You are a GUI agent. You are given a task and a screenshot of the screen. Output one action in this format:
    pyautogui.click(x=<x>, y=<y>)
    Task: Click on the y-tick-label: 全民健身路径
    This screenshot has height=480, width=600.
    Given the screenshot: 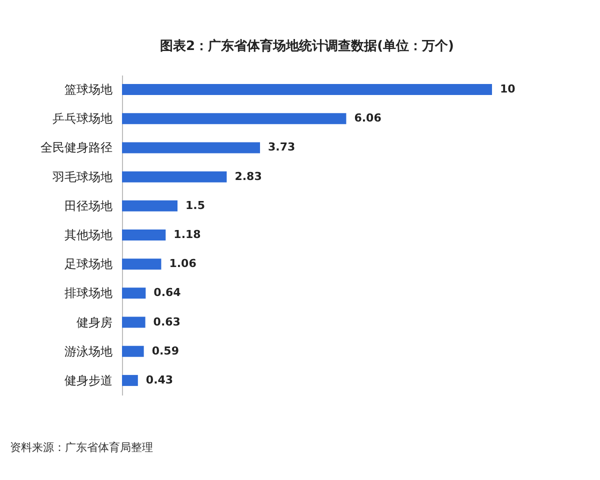 What is the action you would take?
    pyautogui.click(x=76, y=147)
    